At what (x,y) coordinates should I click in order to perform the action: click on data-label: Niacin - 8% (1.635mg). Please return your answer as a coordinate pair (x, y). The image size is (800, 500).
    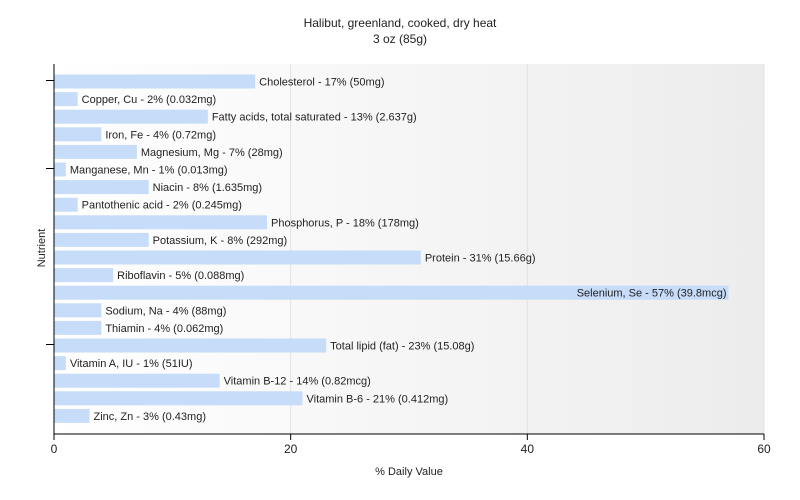
    Looking at the image, I should click on (207, 188).